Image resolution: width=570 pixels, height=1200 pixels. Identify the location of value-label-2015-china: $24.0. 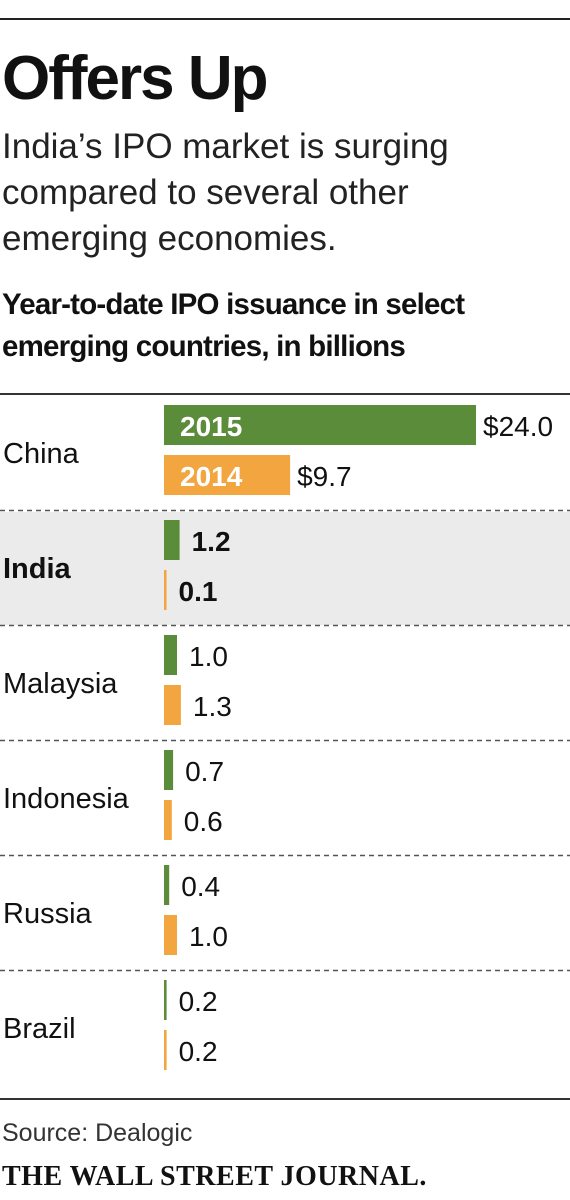
(518, 426).